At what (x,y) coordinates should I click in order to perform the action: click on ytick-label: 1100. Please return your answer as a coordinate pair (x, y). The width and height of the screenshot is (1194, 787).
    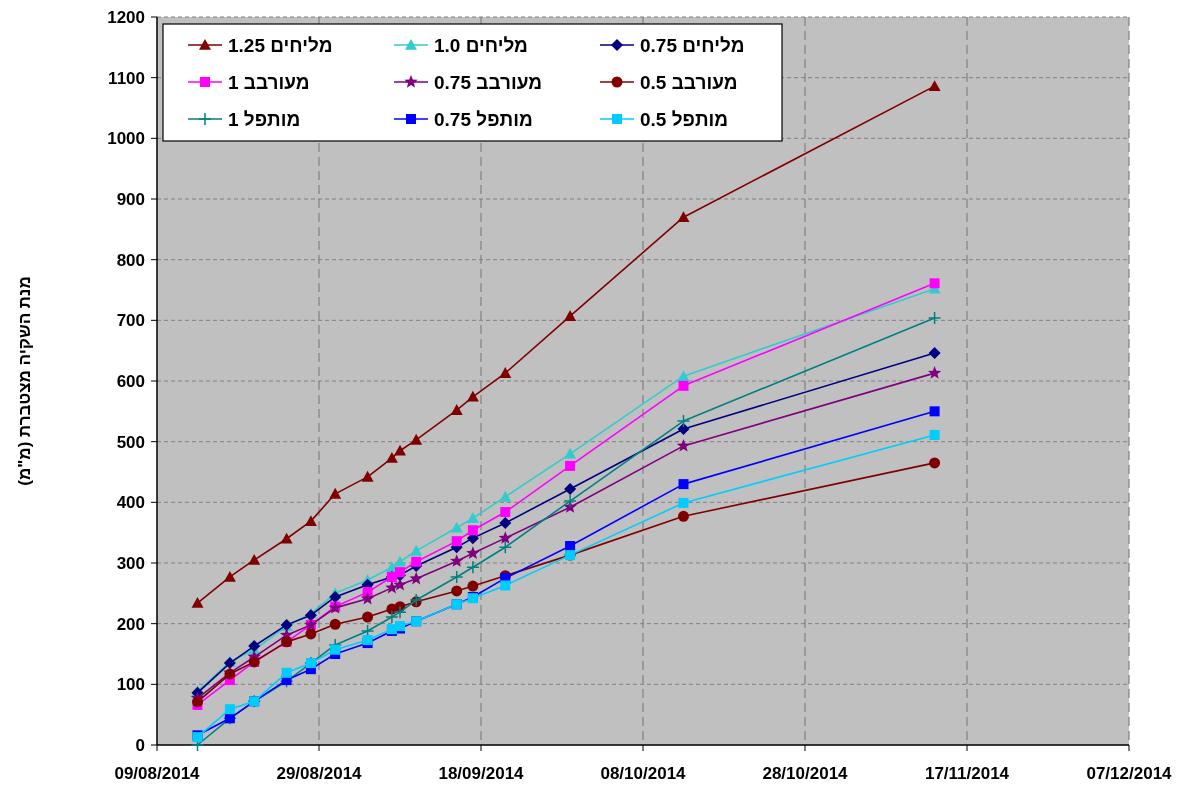
    Looking at the image, I should click on (126, 78).